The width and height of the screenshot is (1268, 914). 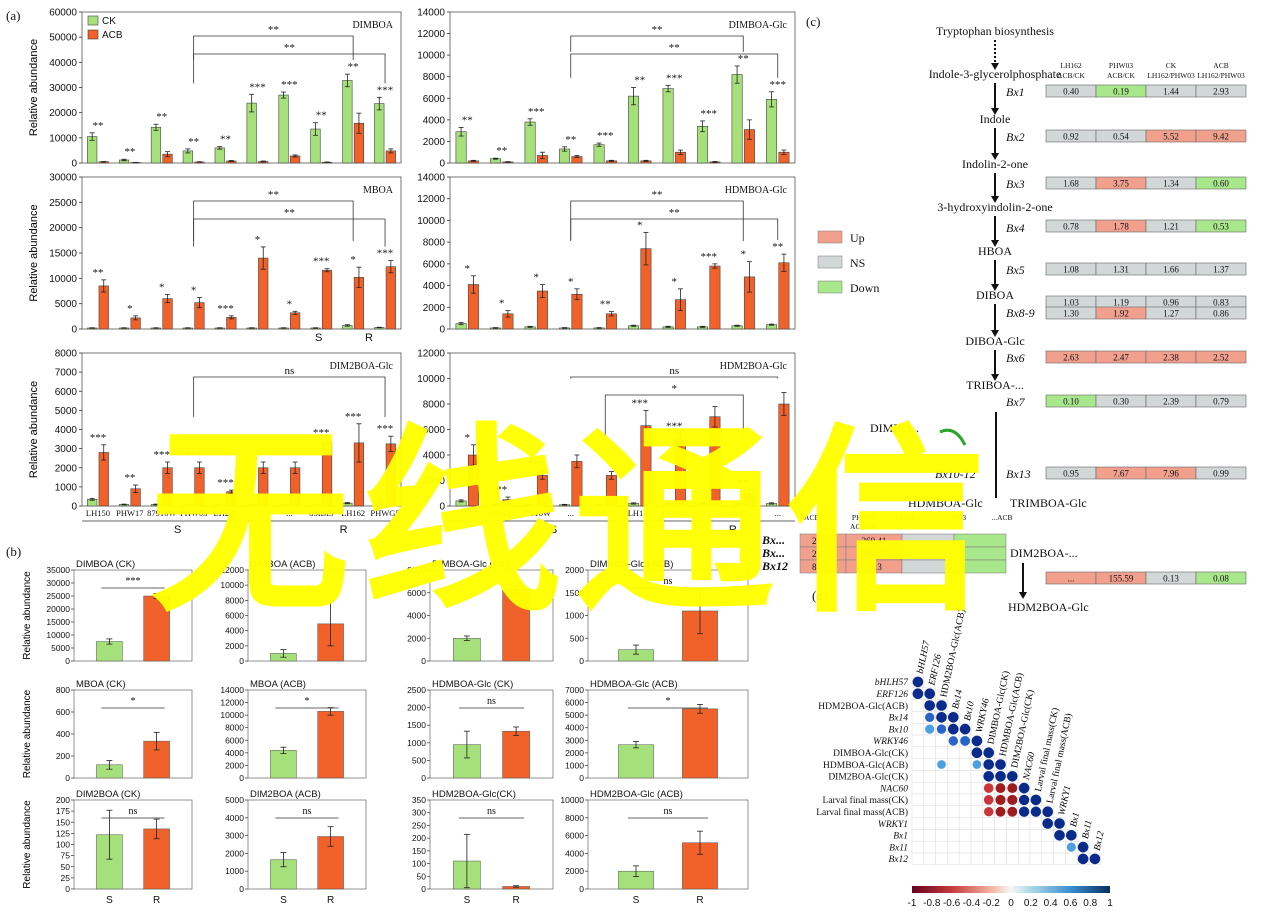 What do you see at coordinates (296, 847) in the screenshot?
I see `chart-b-10: 0 1000 2000 3000 4000 5000 DIM2BOA (ACB) S Rns` at bounding box center [296, 847].